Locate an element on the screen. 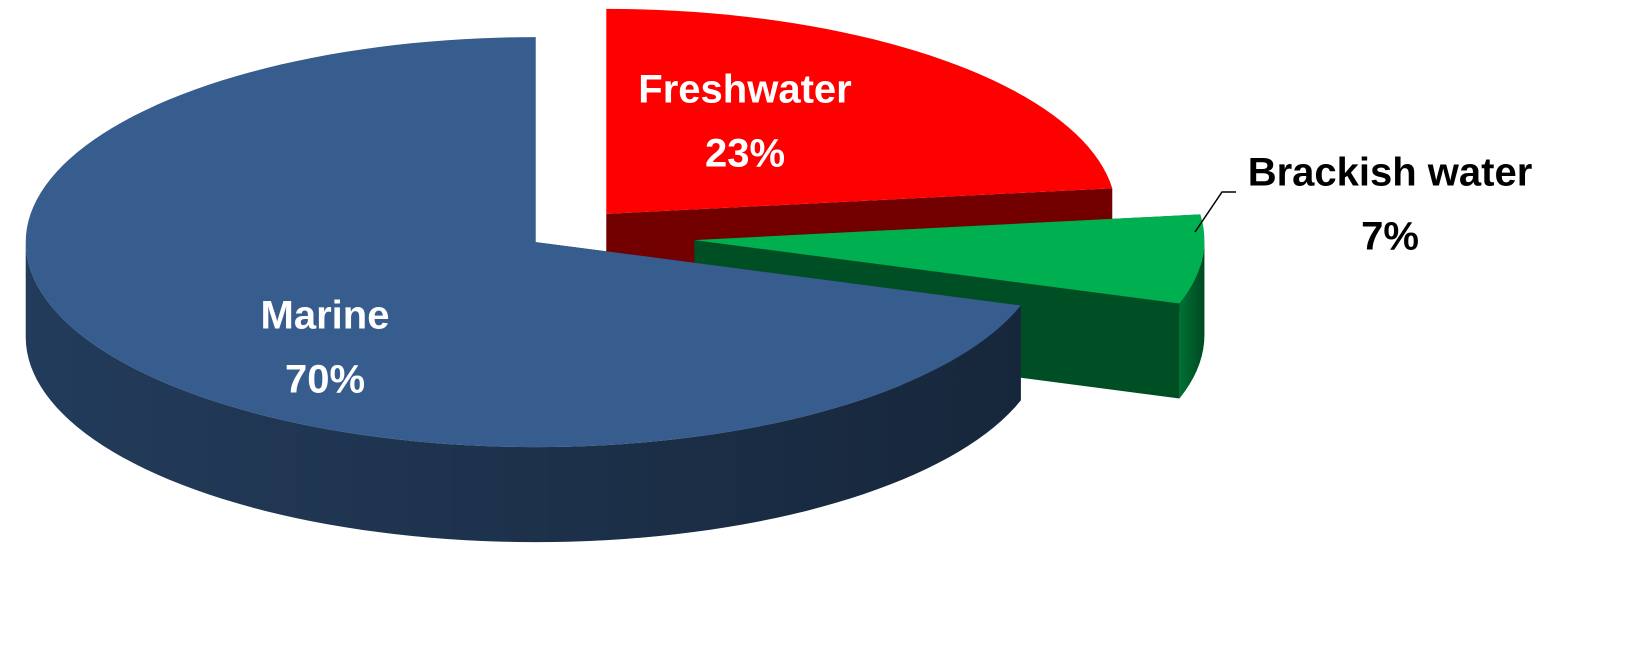  slice-label: Marine is located at coordinates (325, 316).